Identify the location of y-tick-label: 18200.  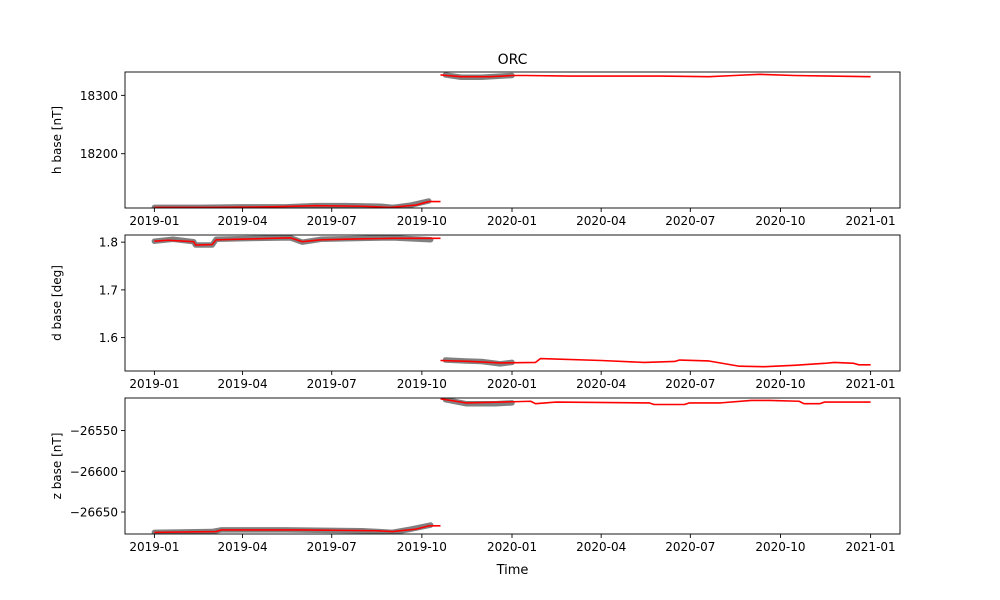
(99, 154).